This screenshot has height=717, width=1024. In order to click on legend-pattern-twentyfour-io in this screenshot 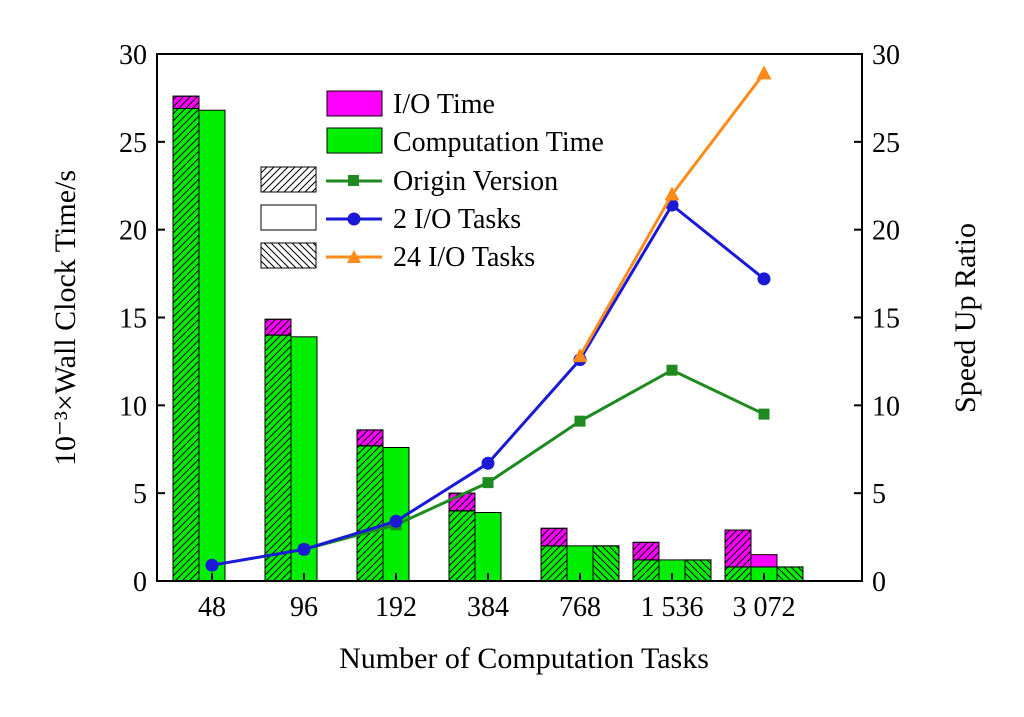, I will do `click(288, 255)`.